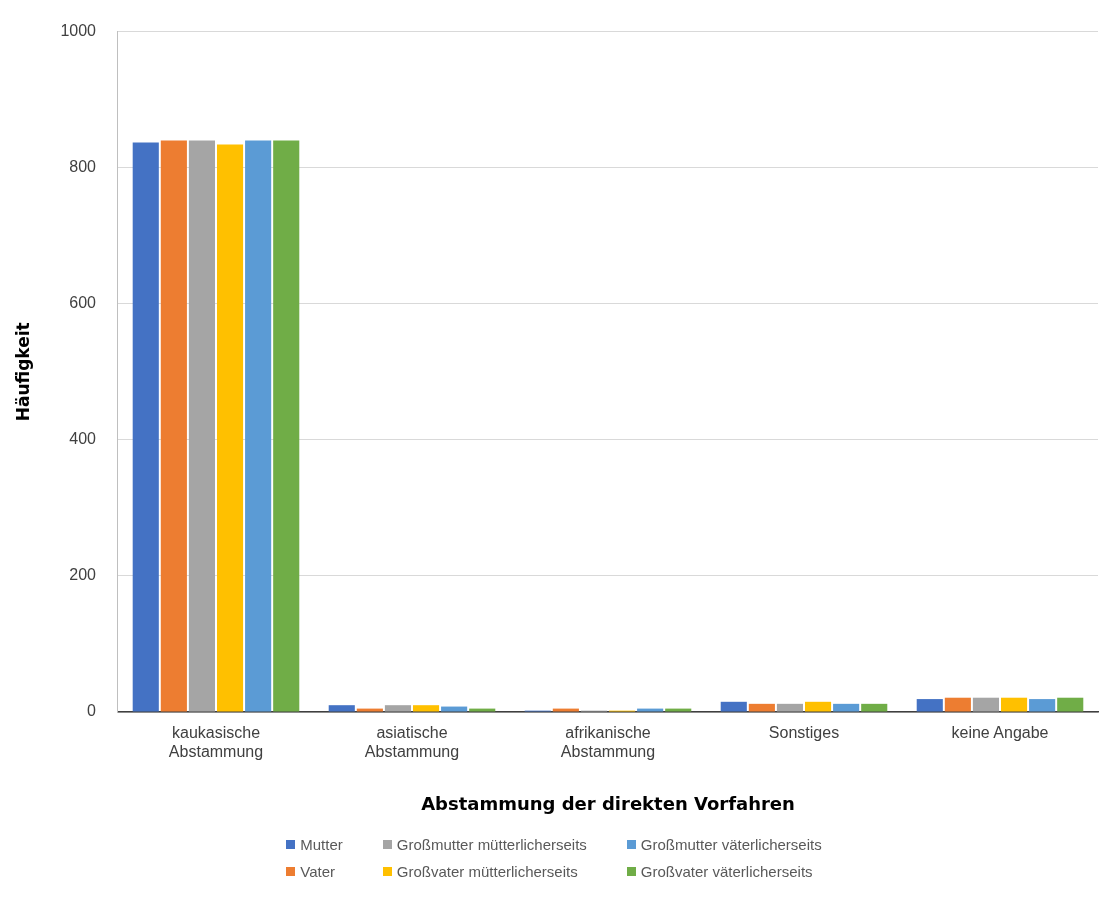 The image size is (1108, 915). Describe the element at coordinates (78, 31) in the screenshot. I see `y-tick-label: 1000` at that location.